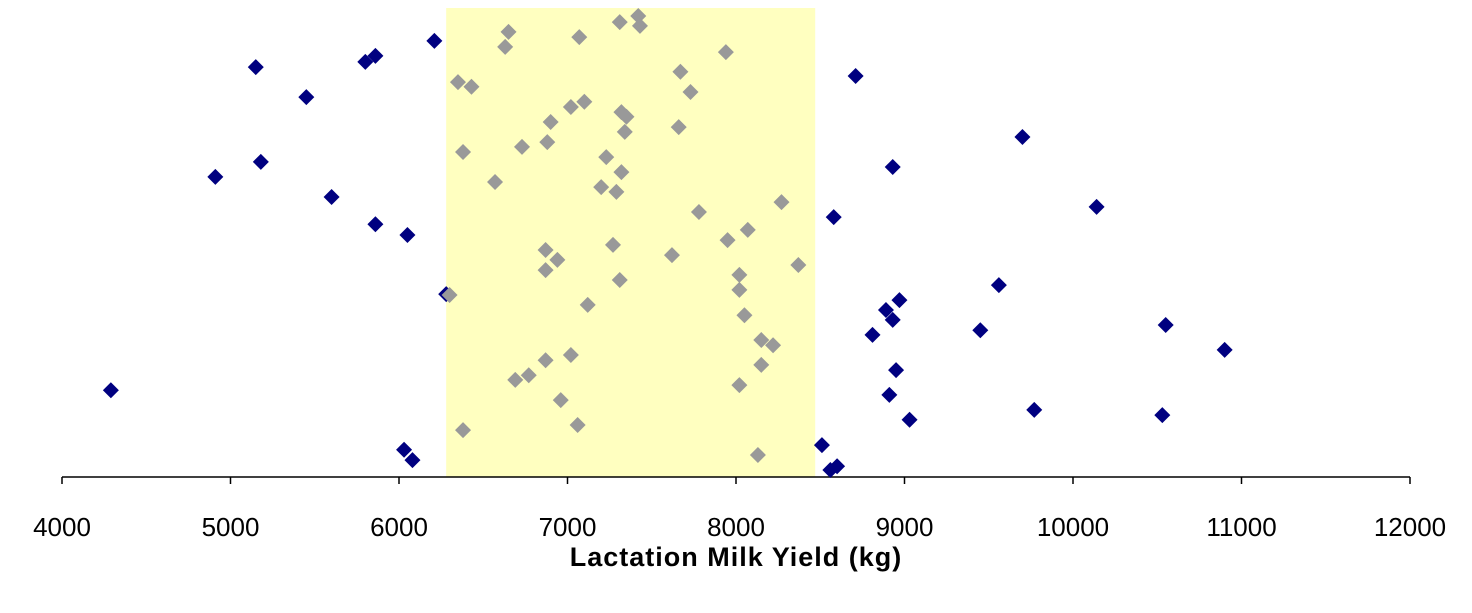 Image resolution: width=1472 pixels, height=613 pixels. Describe the element at coordinates (568, 527) in the screenshot. I see `x-tick-label: 7000` at that location.